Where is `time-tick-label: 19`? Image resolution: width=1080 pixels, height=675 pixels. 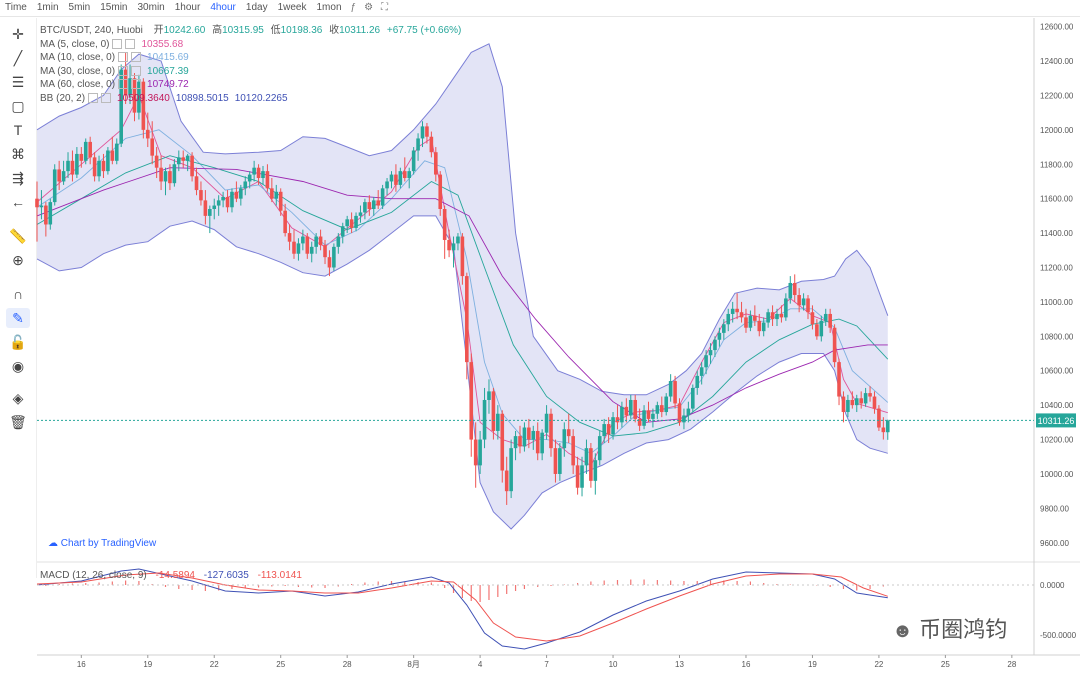 time-tick-label: 19 is located at coordinates (147, 664).